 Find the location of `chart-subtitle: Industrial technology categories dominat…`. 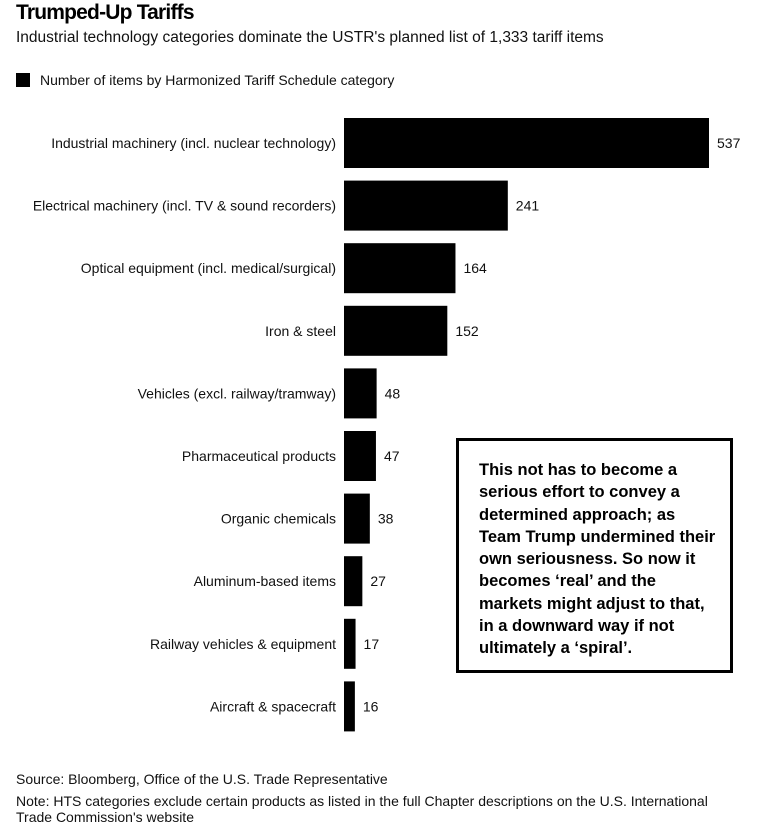

chart-subtitle: Industrial technology categories dominat… is located at coordinates (310, 37).